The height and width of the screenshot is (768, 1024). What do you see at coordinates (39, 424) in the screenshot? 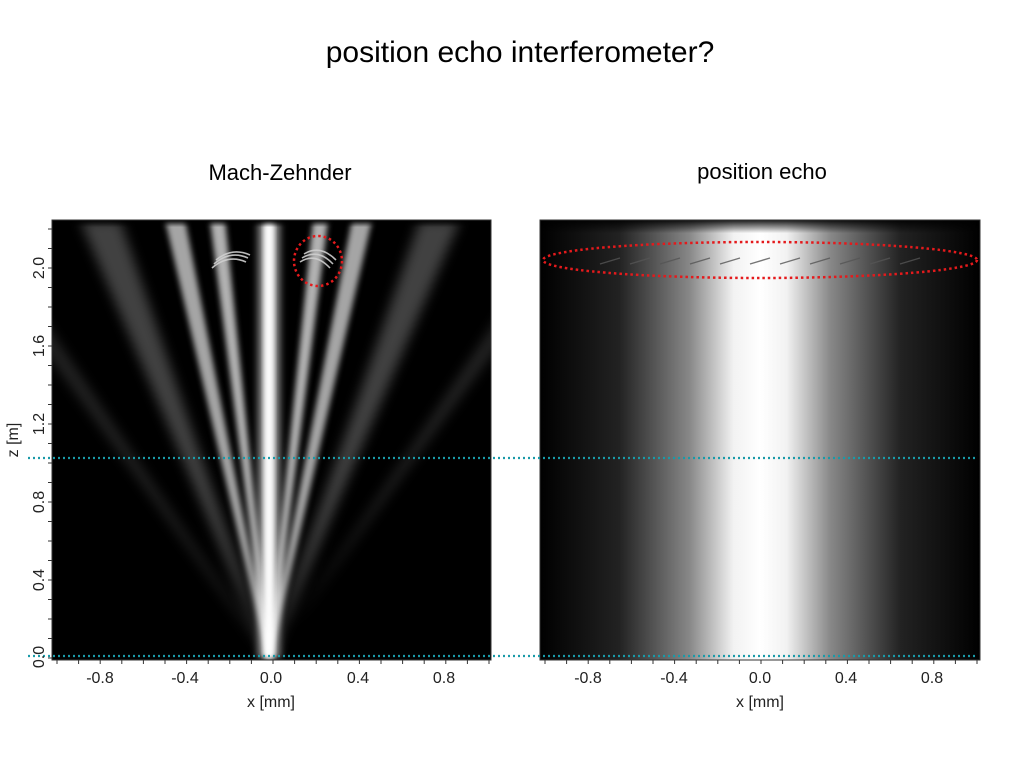
I see `left-y-tick-3: 1.2` at bounding box center [39, 424].